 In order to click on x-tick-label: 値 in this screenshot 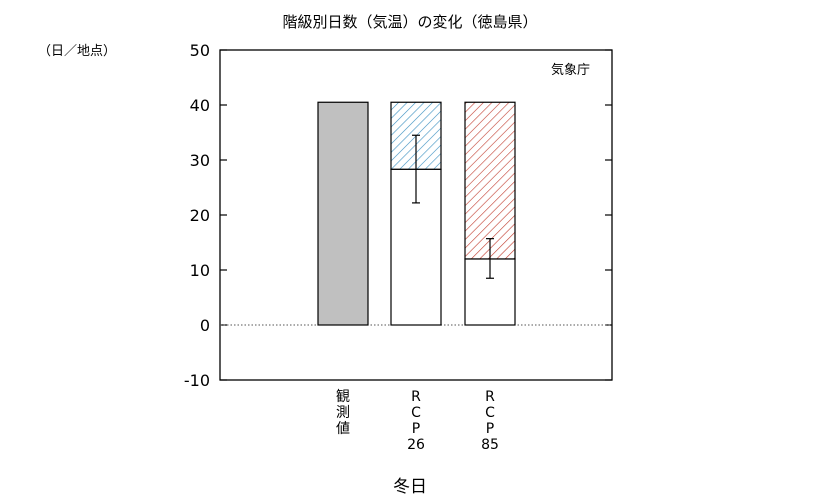, I will do `click(343, 429)`.